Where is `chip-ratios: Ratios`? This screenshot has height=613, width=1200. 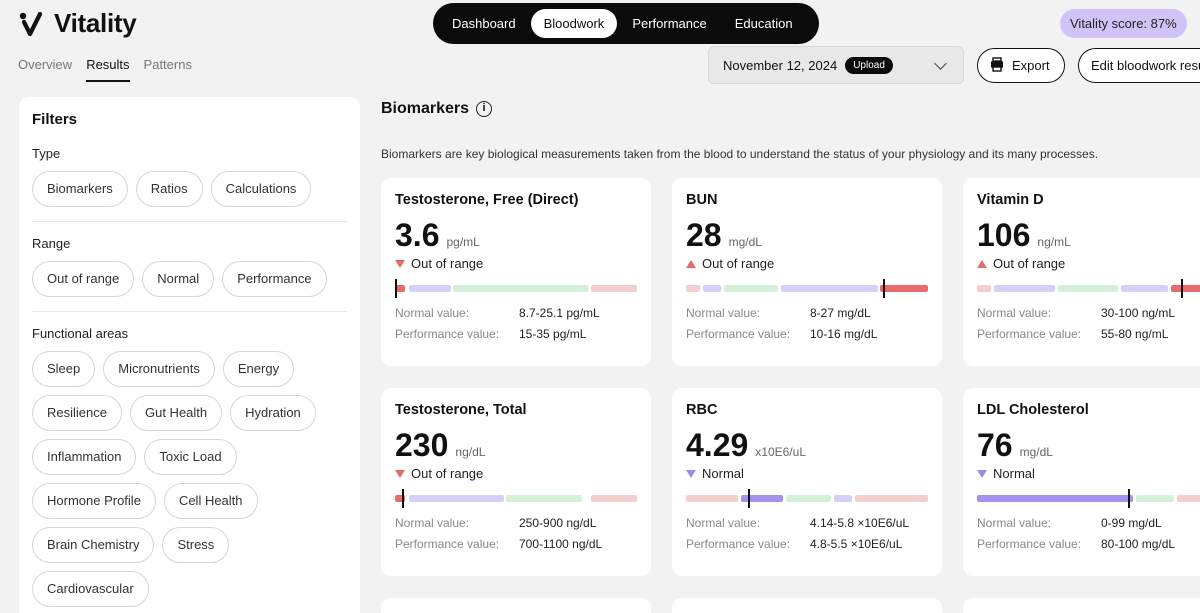
chip-ratios: Ratios is located at coordinates (169, 189).